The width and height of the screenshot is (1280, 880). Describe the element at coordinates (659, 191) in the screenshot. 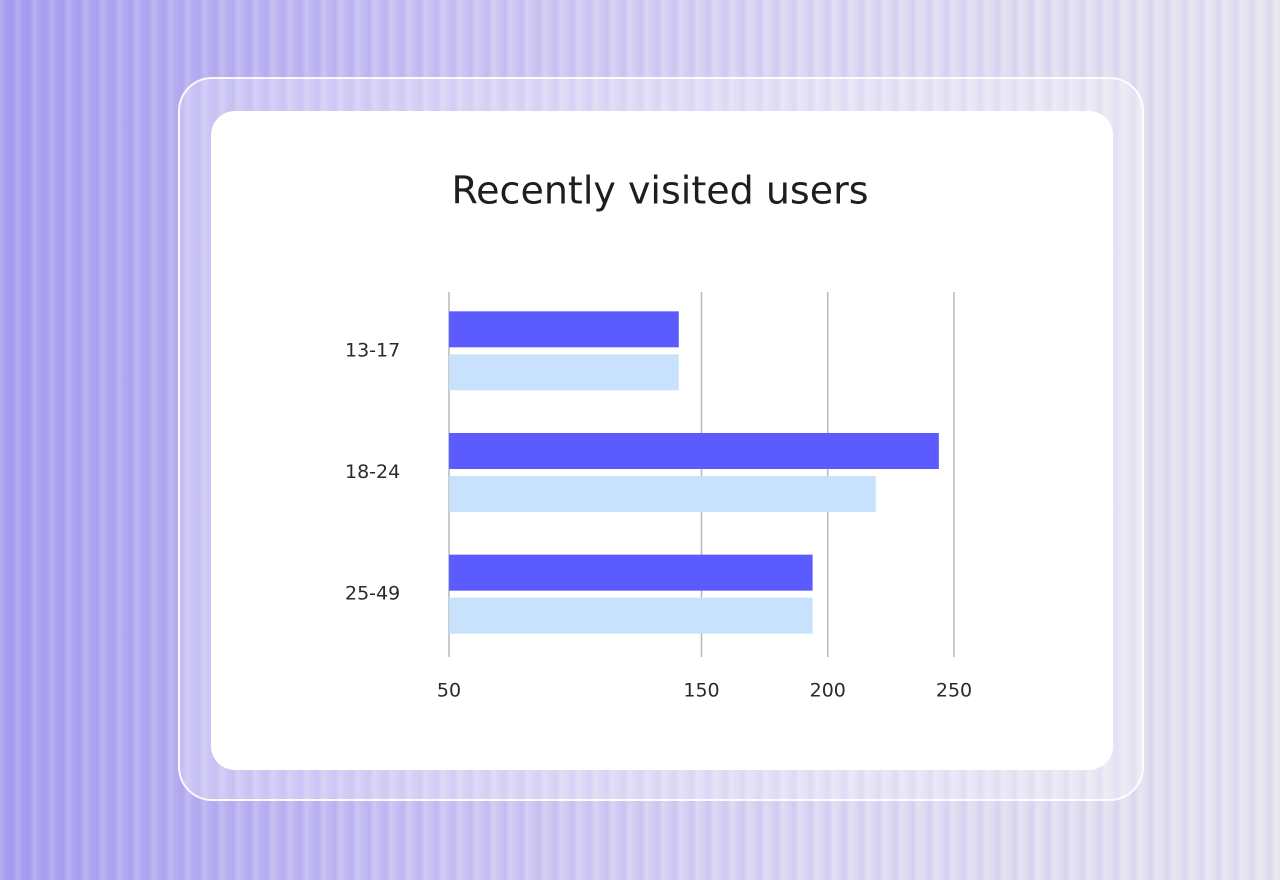

I see `chart-title: Recently visited users` at that location.